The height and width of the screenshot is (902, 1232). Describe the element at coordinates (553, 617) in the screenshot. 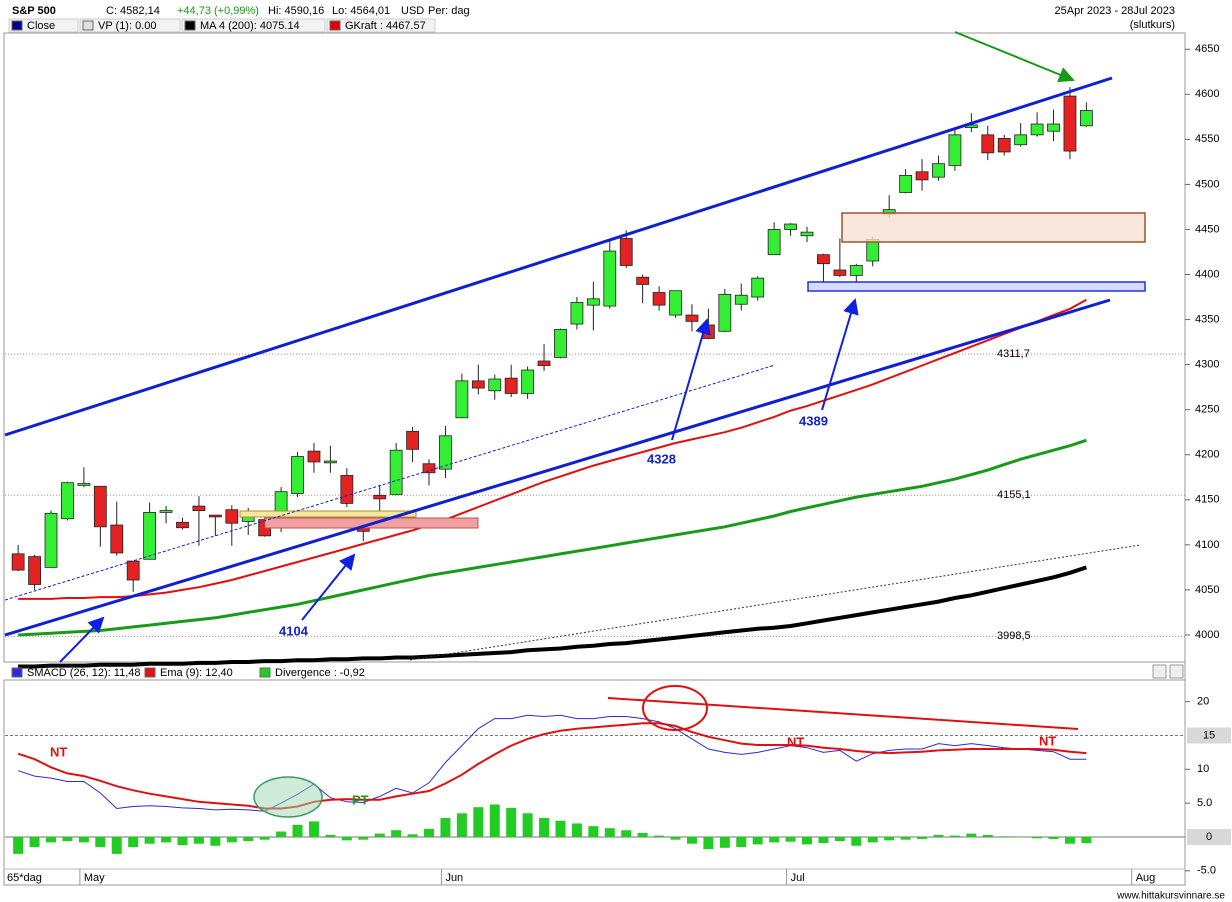

I see `moving-average` at that location.